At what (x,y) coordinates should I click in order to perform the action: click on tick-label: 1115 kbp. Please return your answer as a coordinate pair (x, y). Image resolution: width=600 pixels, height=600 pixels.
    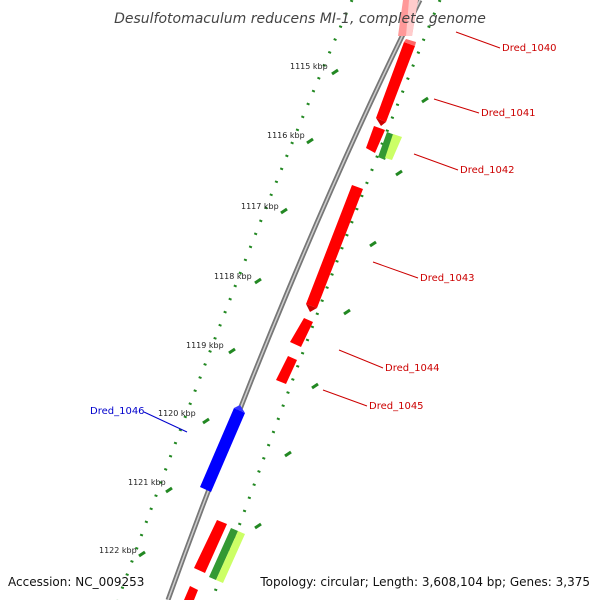
    Looking at the image, I should click on (309, 66).